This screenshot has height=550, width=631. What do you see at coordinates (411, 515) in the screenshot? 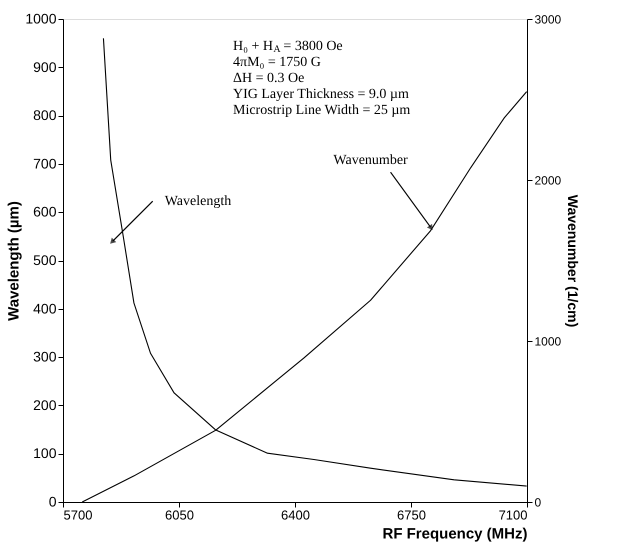
I see `x-tick-label: 6750` at bounding box center [411, 515].